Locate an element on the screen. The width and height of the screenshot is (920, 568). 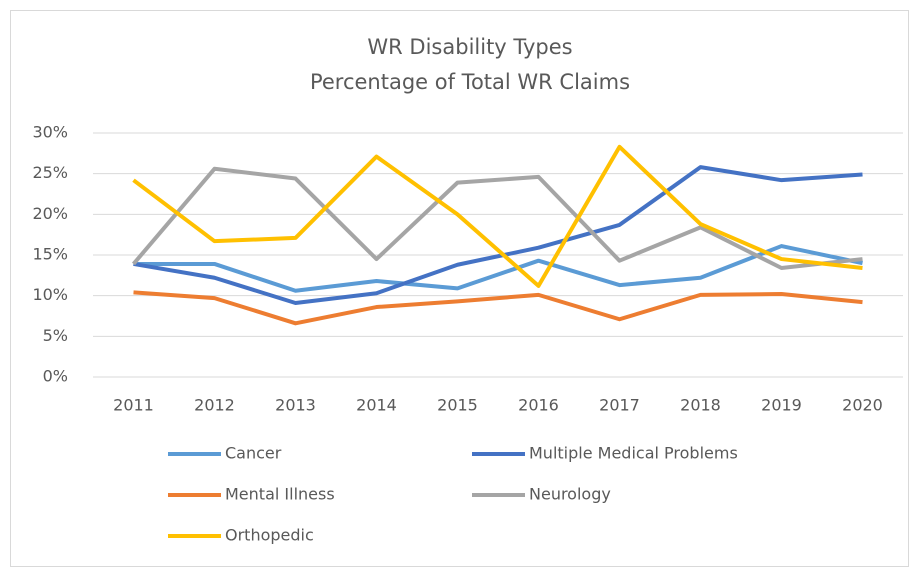
x-tick-label: 2013 is located at coordinates (295, 405).